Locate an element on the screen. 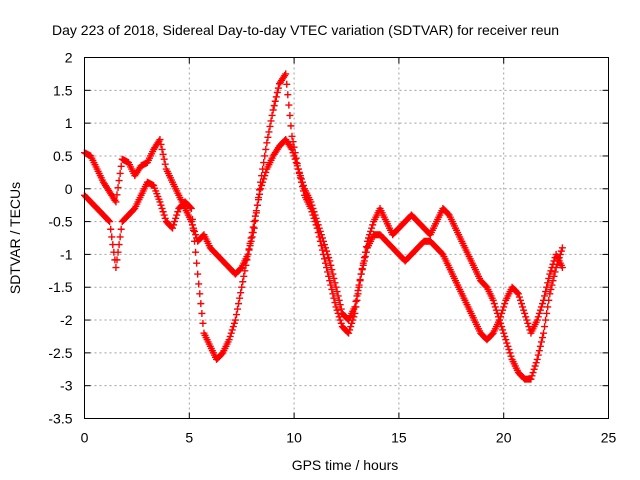 This screenshot has width=640, height=480. x-tick-label: 5 is located at coordinates (189, 438).